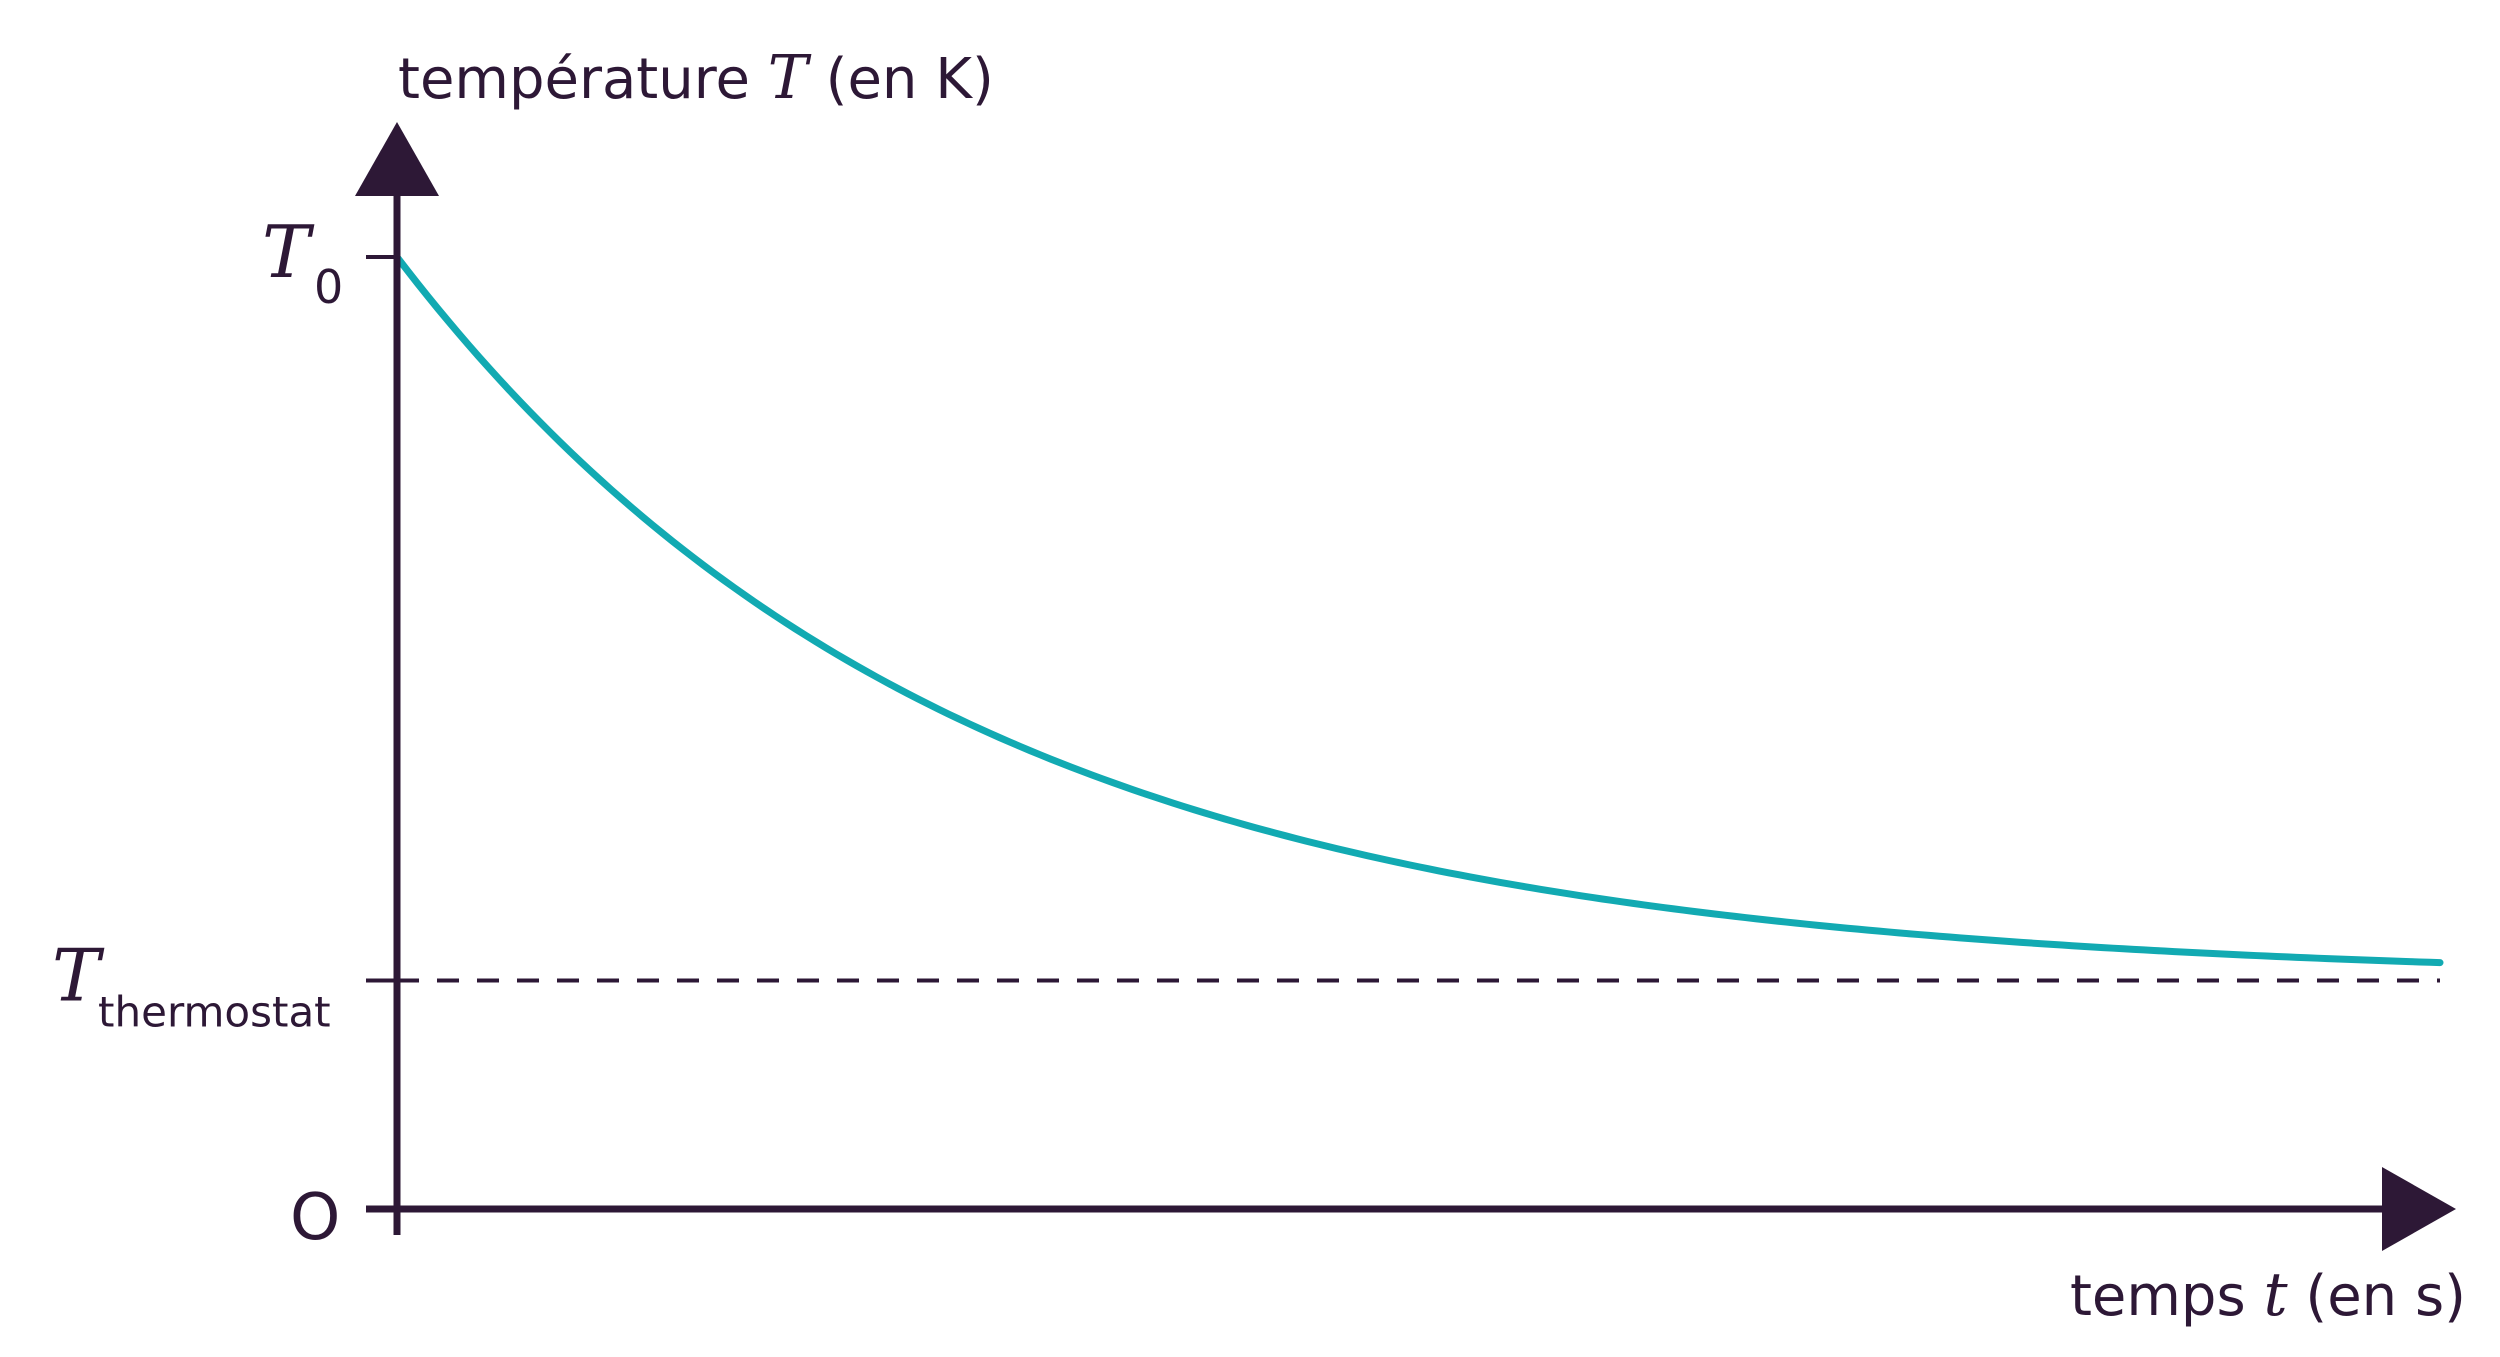 This screenshot has width=2500, height=1357. I want to click on x-axis-arrow-icon, so click(2419, 1209).